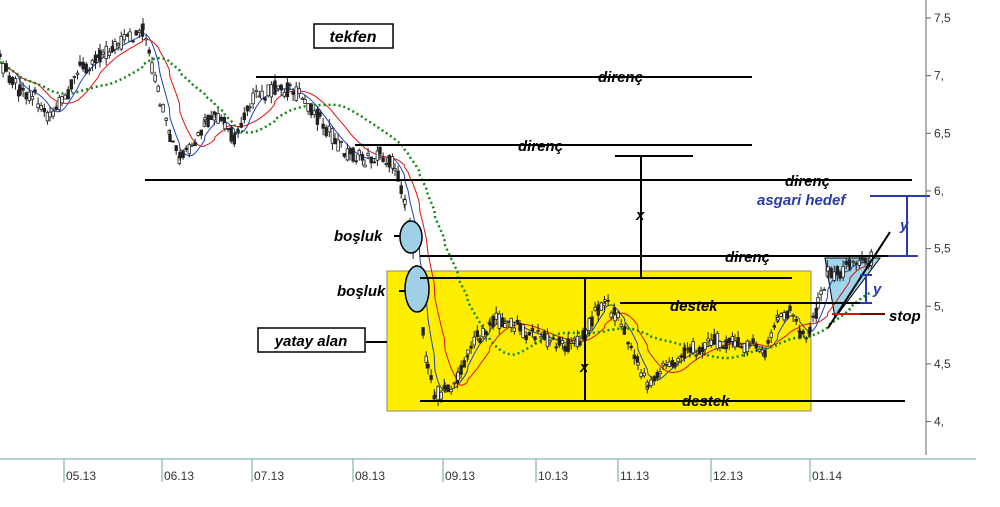 This screenshot has height=507, width=1000. Describe the element at coordinates (827, 476) in the screenshot. I see `x-tick-label: 01.14` at that location.